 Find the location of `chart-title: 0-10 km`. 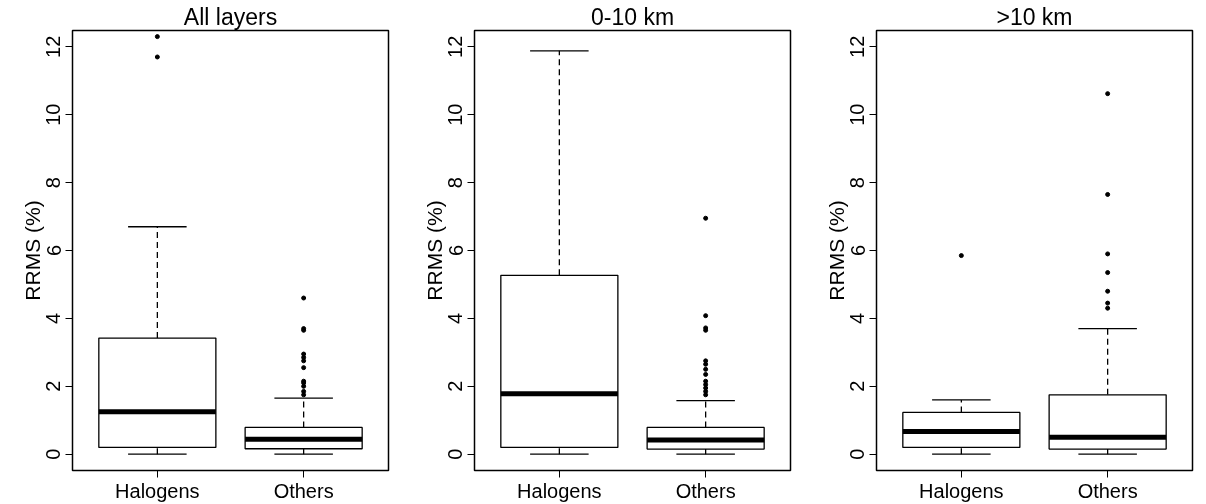

chart-title: 0-10 km is located at coordinates (632, 16).